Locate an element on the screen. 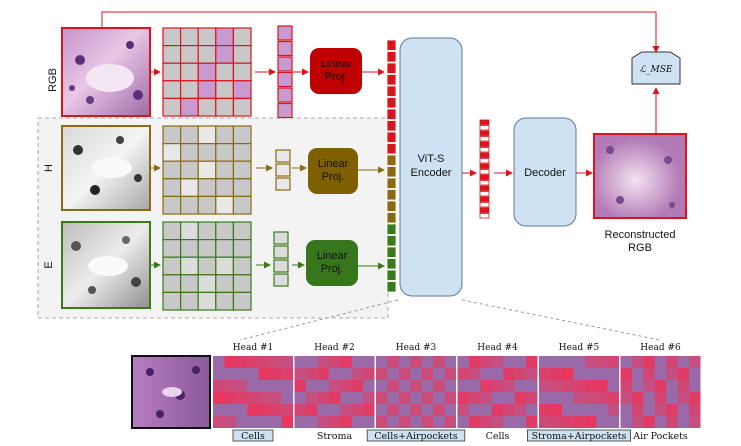 This screenshot has height=446, width=741. rgb-linear-proj: Linear Proj. is located at coordinates (336, 71).